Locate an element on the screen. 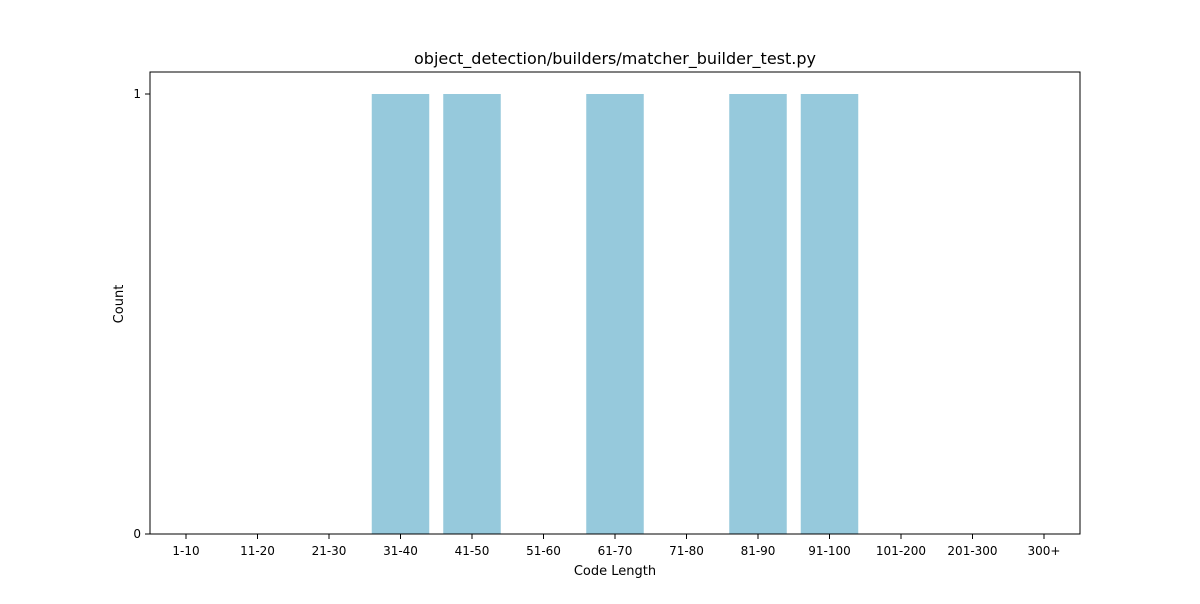 This screenshot has height=604, width=1200. x-tick-label: 1-10 is located at coordinates (185, 551).